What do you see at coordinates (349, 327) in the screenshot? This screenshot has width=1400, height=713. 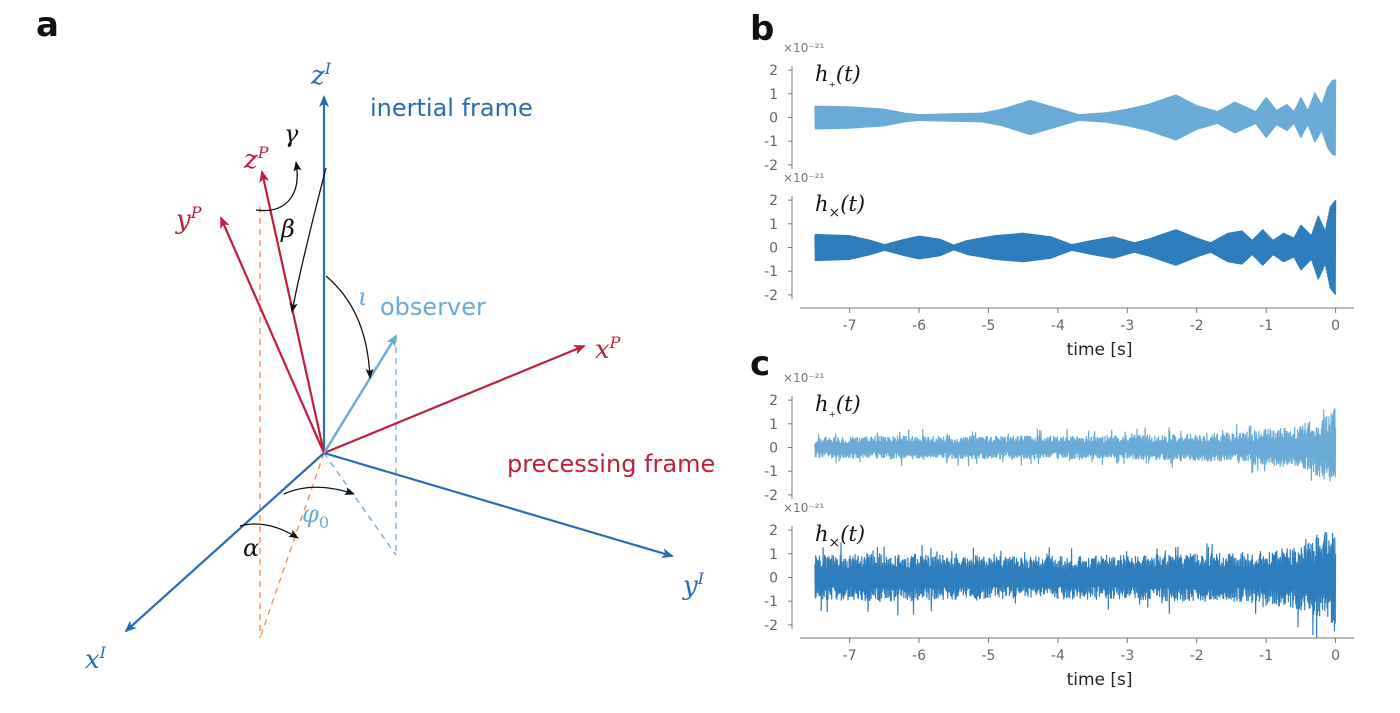 I see `iota-arc` at bounding box center [349, 327].